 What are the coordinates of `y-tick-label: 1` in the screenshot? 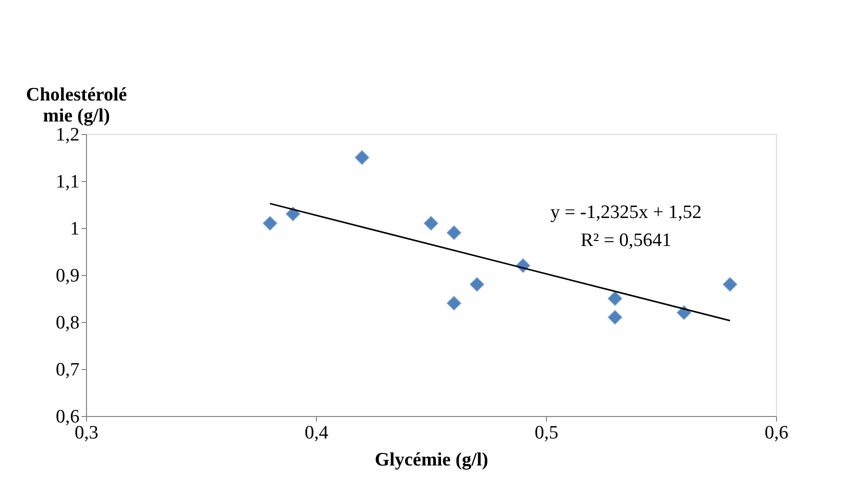 It's located at (75, 229).